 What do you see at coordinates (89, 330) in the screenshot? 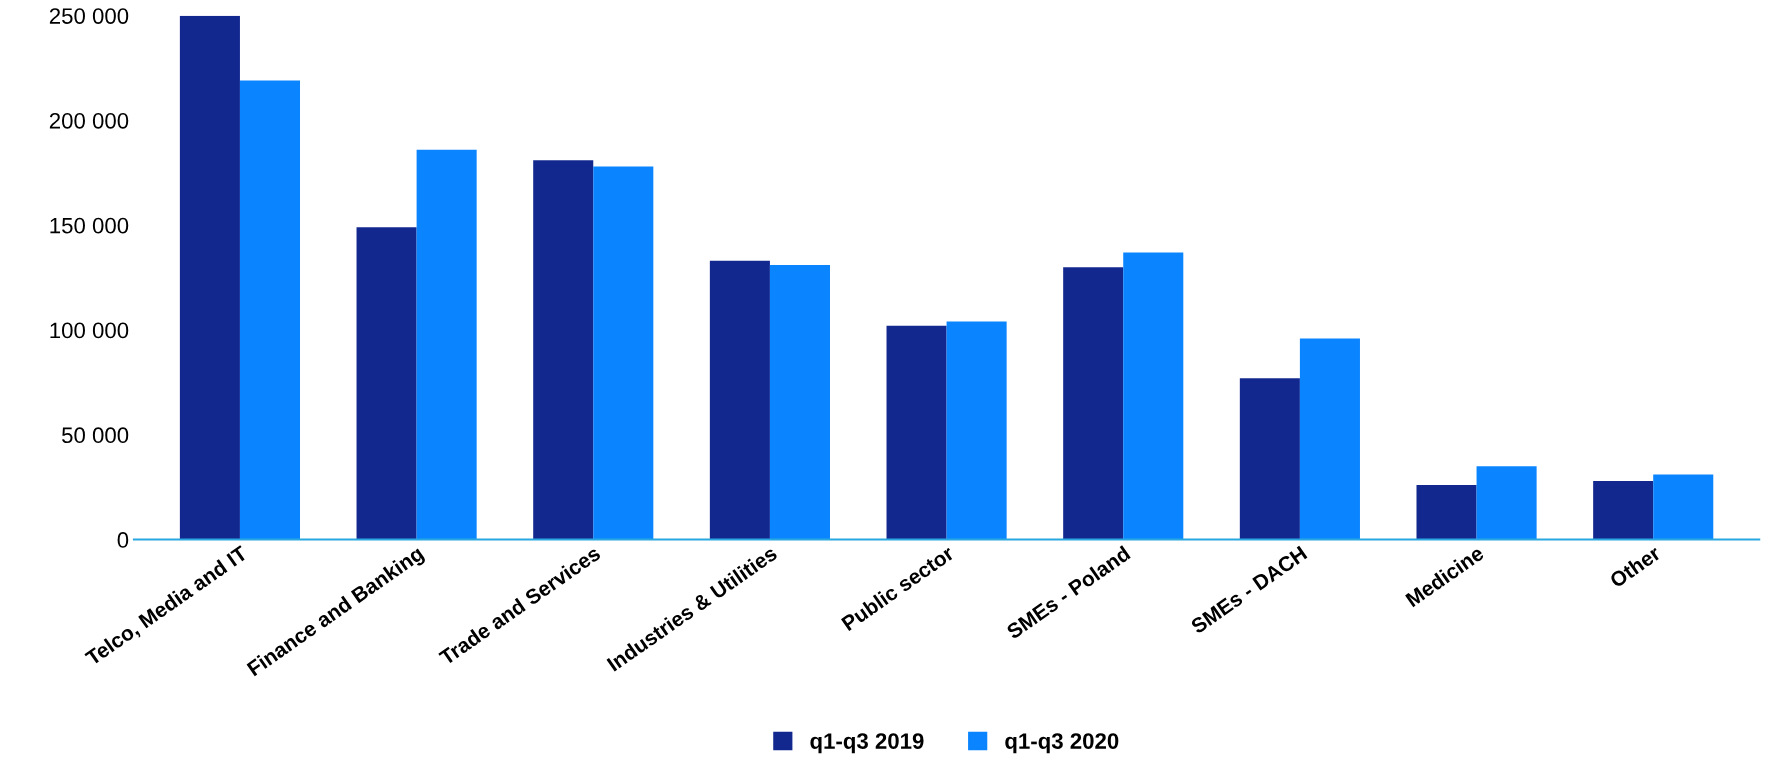
I see `y-tick-label: 100 000` at bounding box center [89, 330].